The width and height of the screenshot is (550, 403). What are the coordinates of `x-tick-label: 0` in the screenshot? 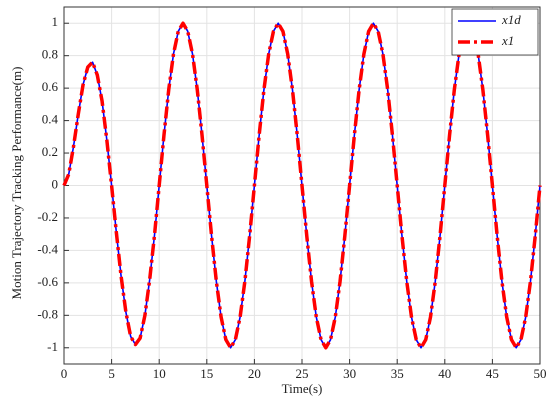 It's located at (64, 373).